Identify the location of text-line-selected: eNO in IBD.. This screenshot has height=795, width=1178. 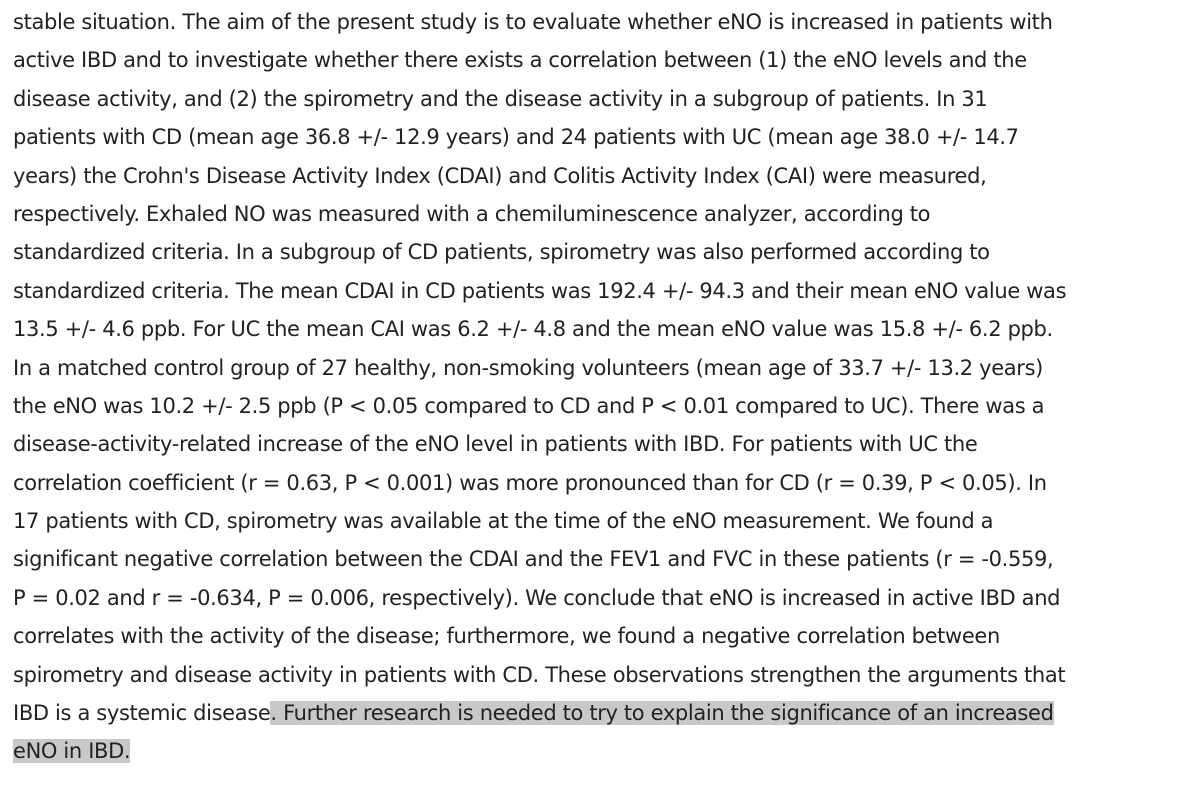
(595, 751).